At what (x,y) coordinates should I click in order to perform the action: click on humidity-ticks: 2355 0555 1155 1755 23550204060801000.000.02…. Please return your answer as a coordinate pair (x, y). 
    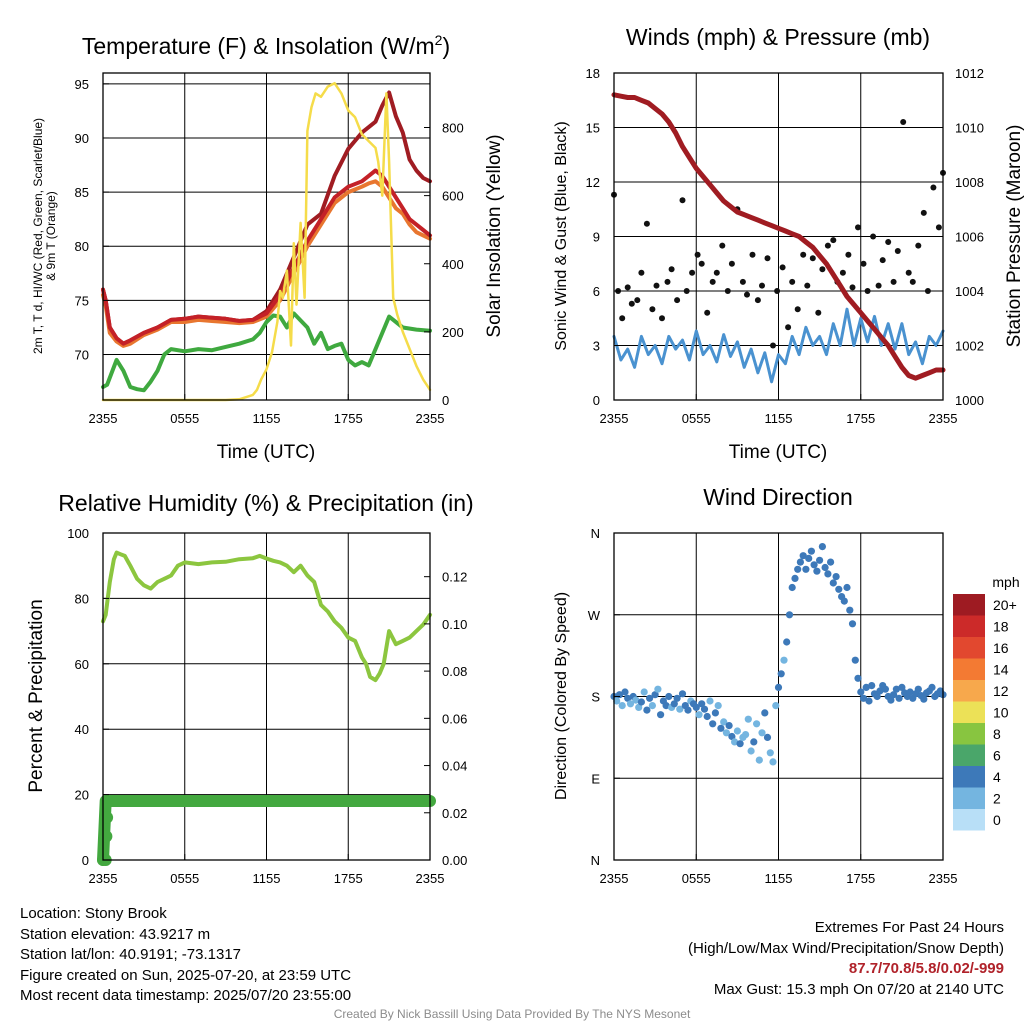
    Looking at the image, I should click on (267, 706).